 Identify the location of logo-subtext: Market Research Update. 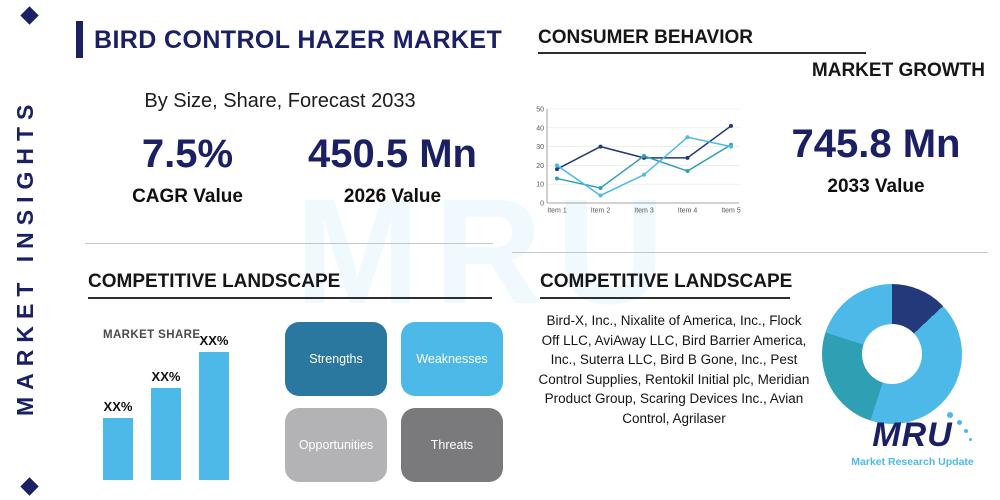
(912, 462).